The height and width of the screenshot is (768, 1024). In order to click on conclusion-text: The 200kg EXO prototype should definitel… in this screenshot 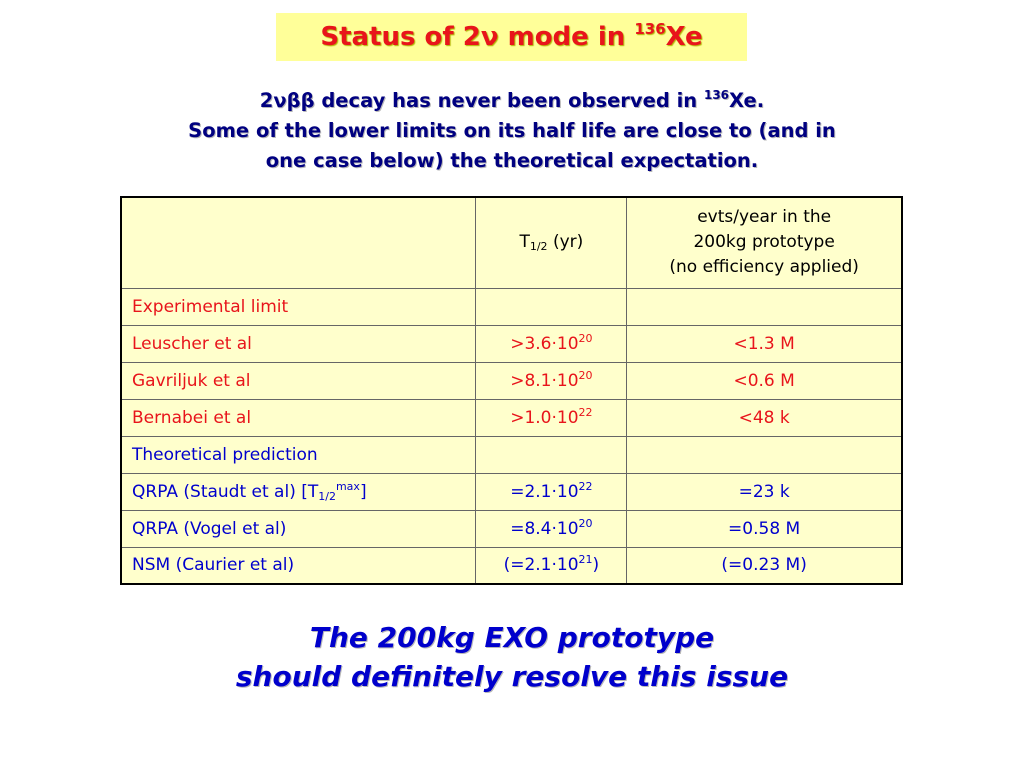, I will do `click(512, 657)`.